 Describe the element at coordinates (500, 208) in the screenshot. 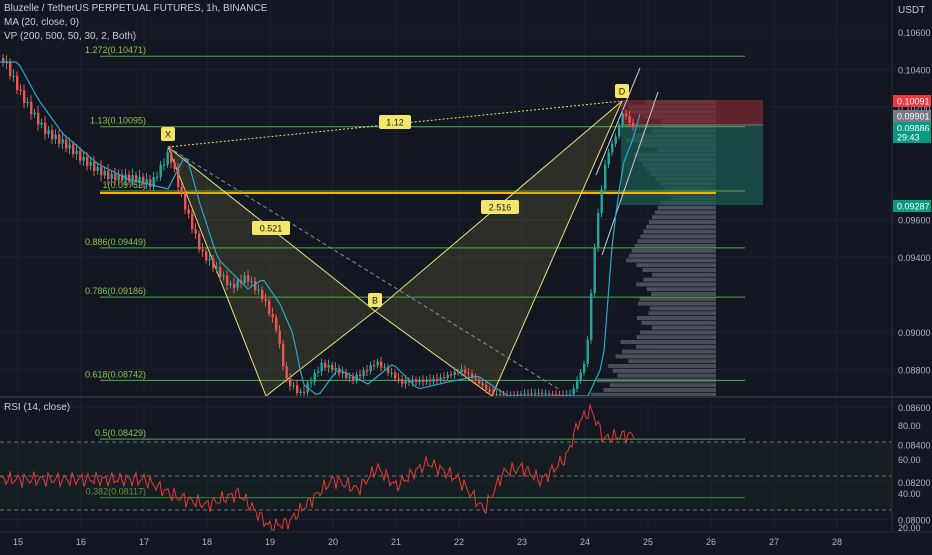

I see `ratio-bd-badge: 2.516` at that location.